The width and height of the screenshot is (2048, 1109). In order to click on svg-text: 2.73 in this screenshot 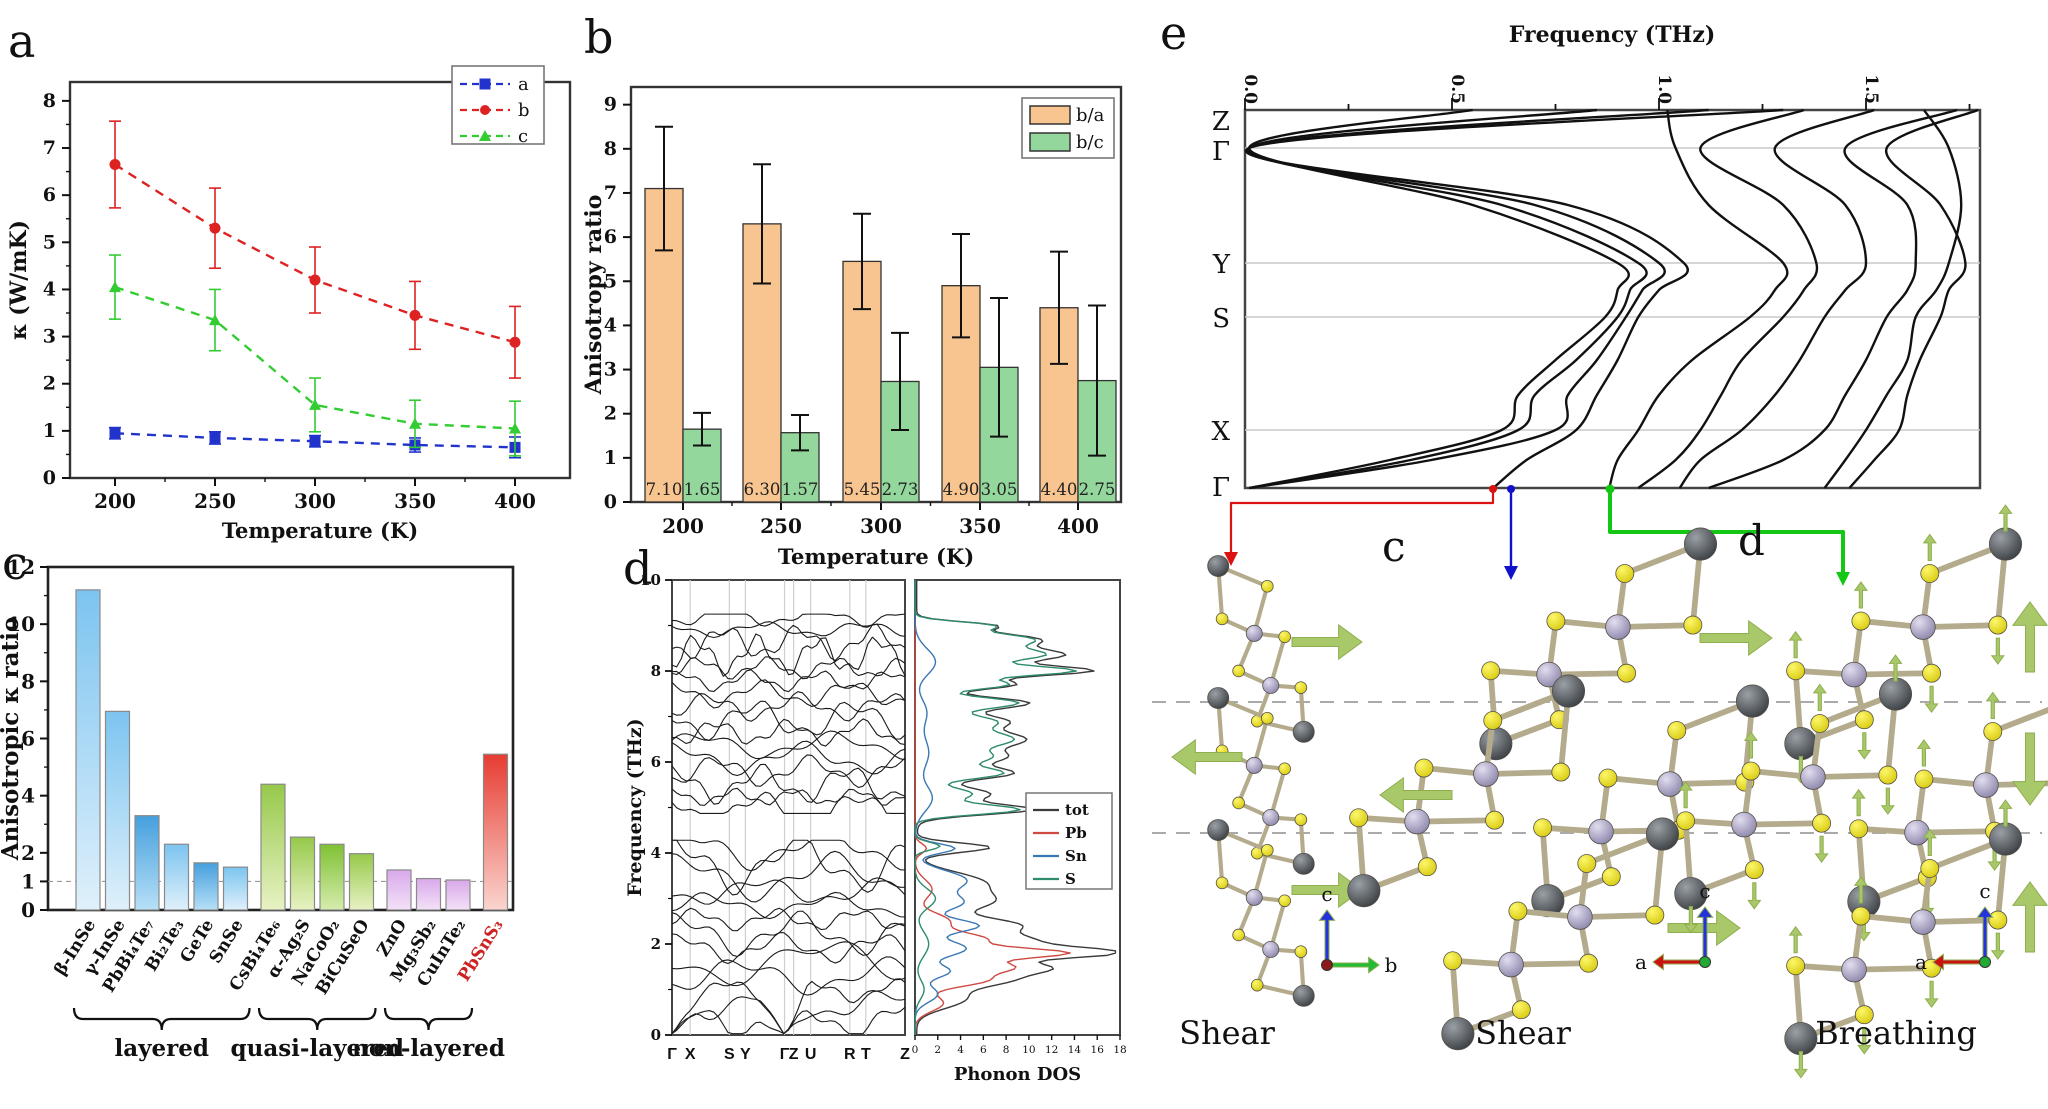, I will do `click(900, 489)`.